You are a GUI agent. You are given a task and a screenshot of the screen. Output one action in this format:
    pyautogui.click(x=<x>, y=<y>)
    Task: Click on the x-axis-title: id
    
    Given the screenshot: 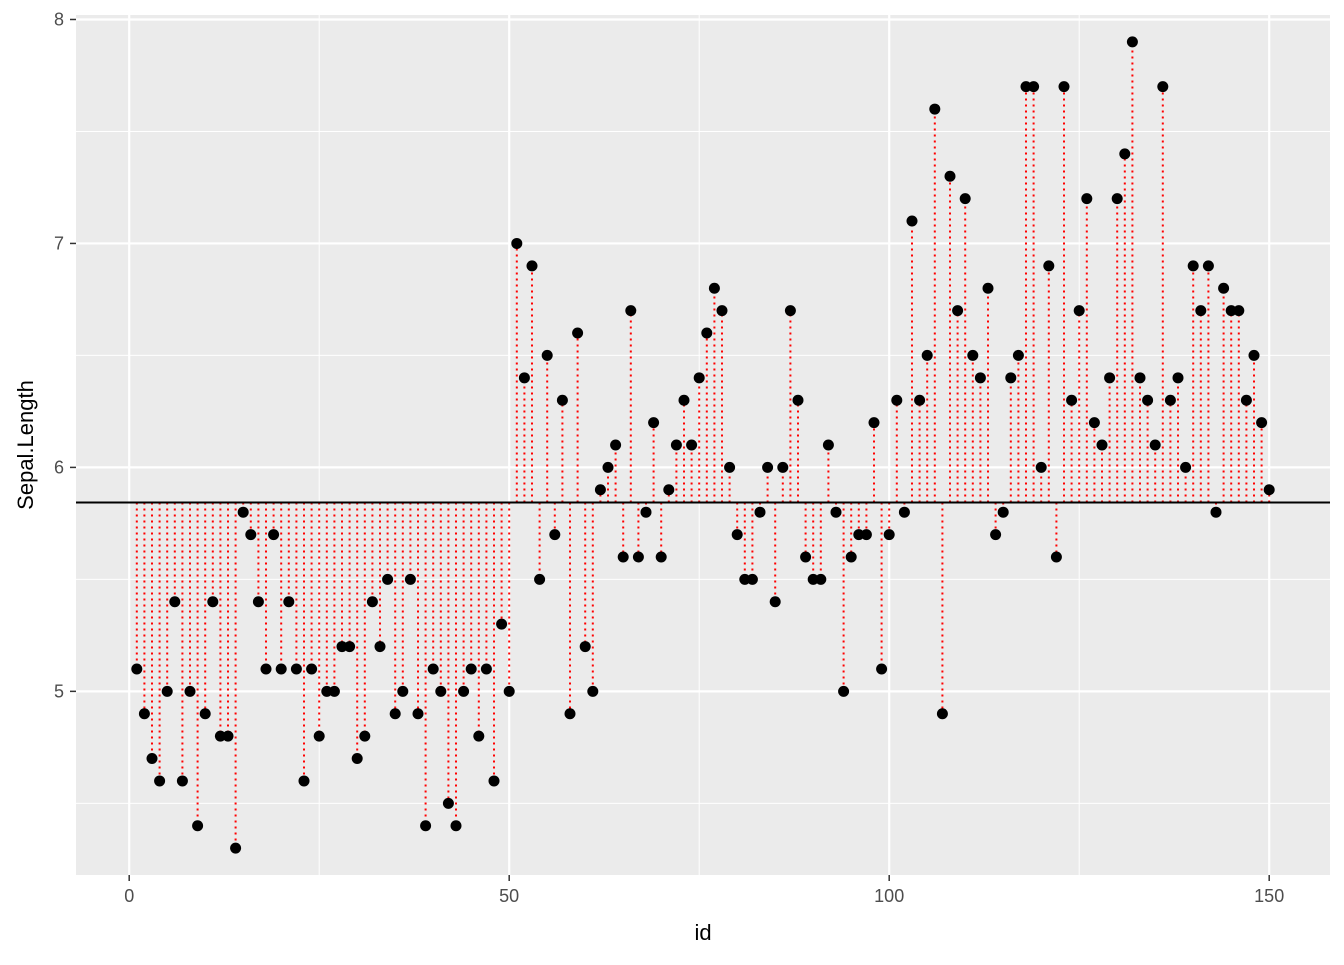 What is the action you would take?
    pyautogui.click(x=702, y=932)
    